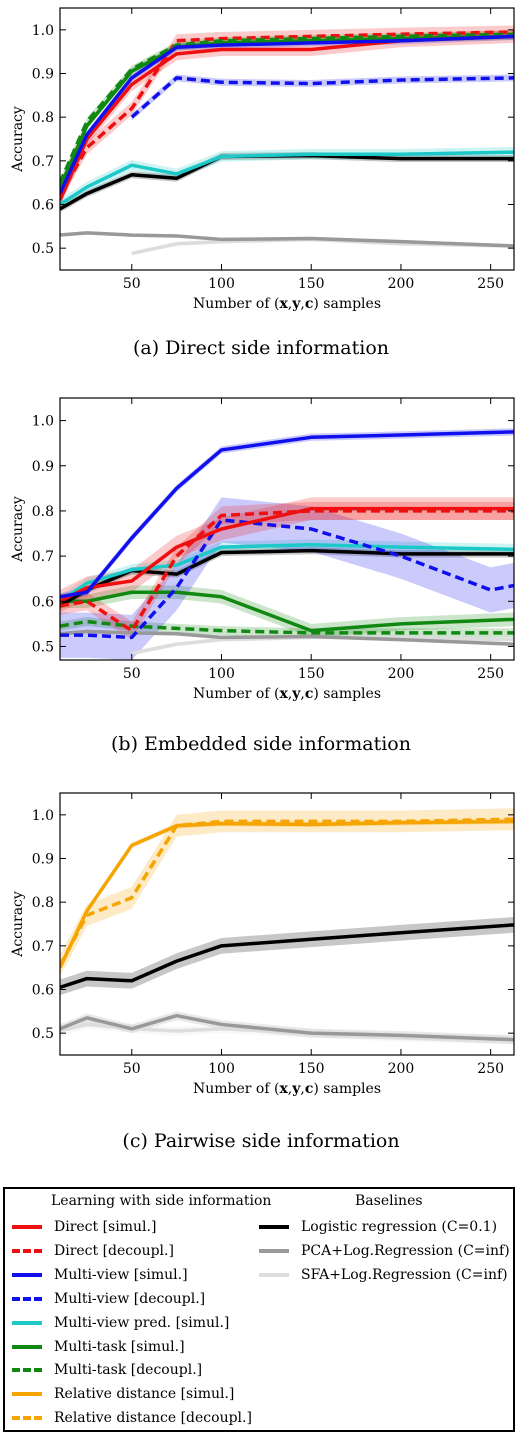  I want to click on legend-label: Multi-view pred. [simul.], so click(142, 1322).